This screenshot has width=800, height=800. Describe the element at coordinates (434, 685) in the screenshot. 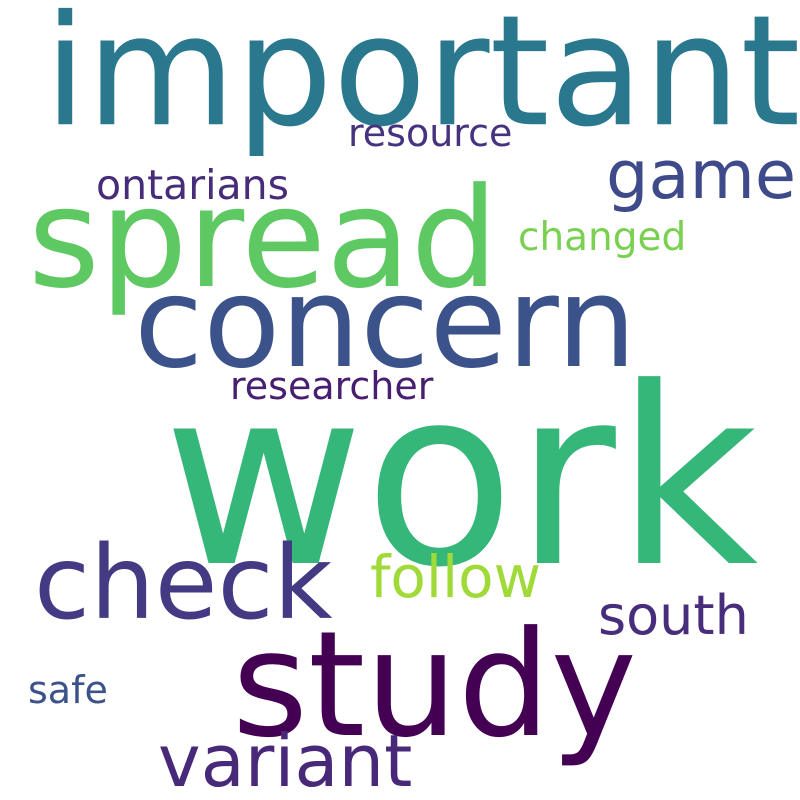

I see `word-study: study` at that location.